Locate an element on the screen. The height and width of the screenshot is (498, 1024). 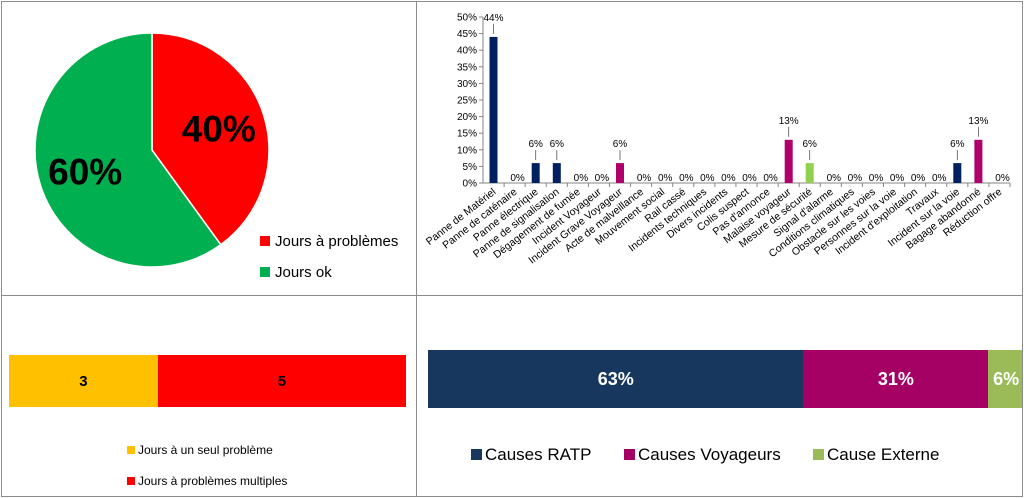
legend-item-causes-ratp: Causes RATP is located at coordinates (531, 454).